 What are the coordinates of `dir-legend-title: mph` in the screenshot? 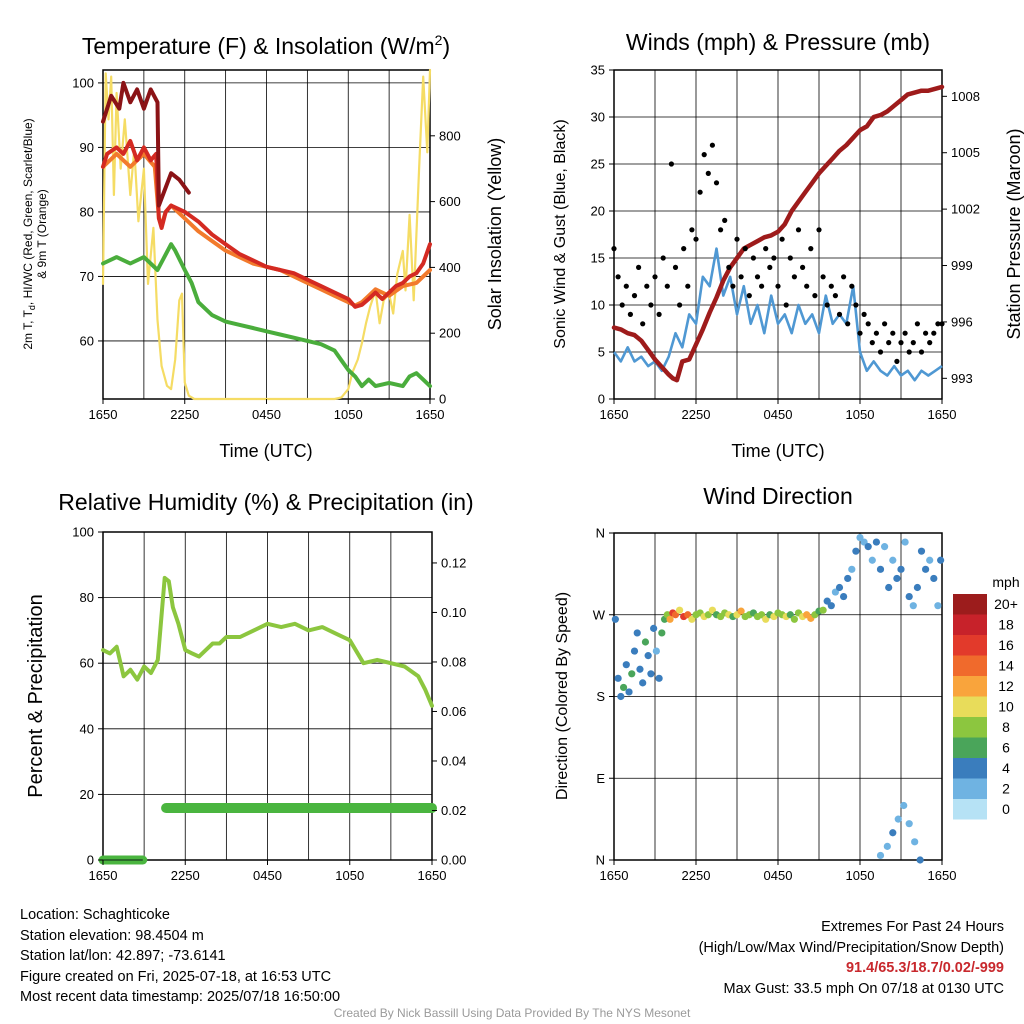 It's located at (1005, 582).